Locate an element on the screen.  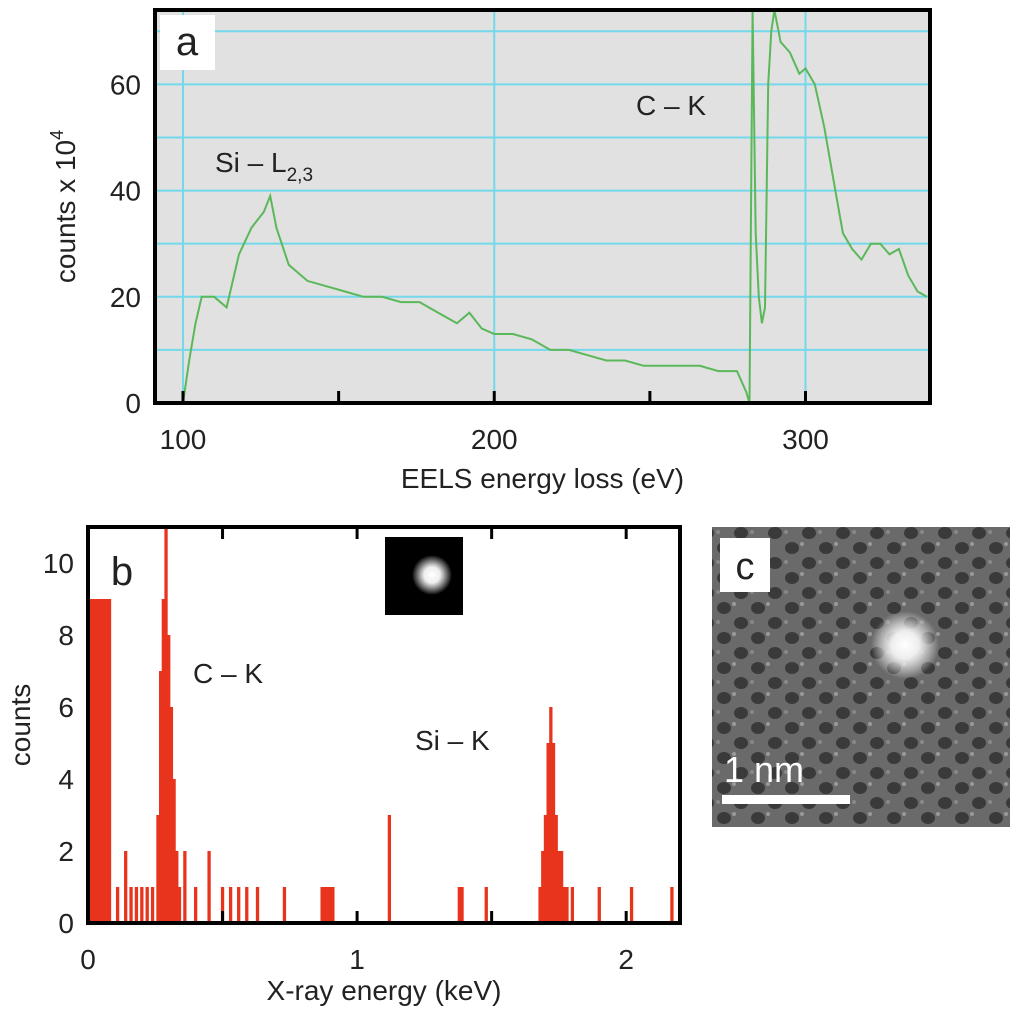
x-axis-label: EELS energy loss (eV) is located at coordinates (542, 478).